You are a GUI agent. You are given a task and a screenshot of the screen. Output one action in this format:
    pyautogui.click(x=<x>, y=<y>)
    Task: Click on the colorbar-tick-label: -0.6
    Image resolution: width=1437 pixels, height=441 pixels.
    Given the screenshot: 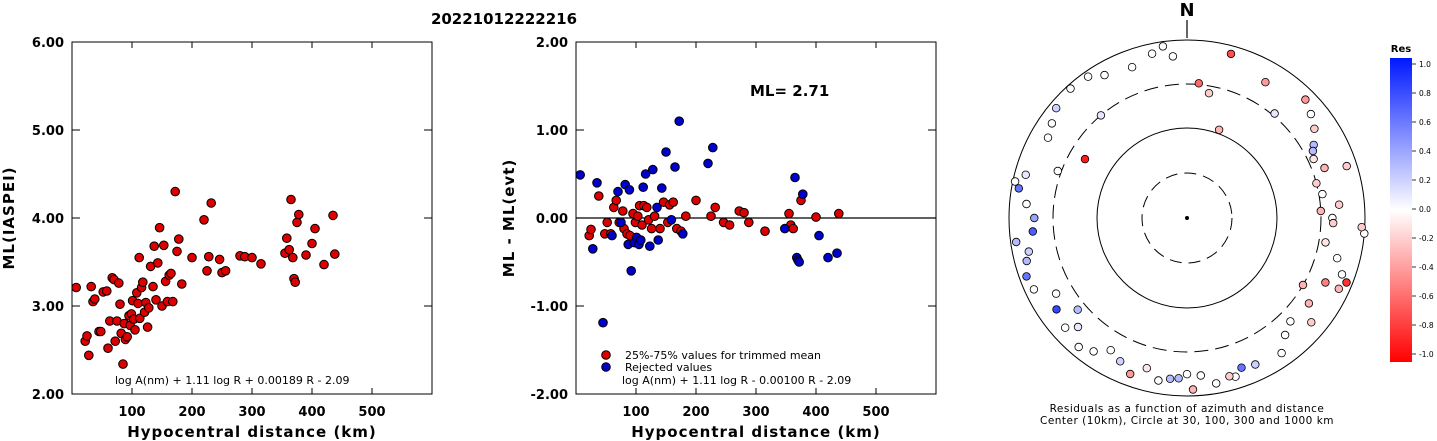 What is the action you would take?
    pyautogui.click(x=1426, y=296)
    